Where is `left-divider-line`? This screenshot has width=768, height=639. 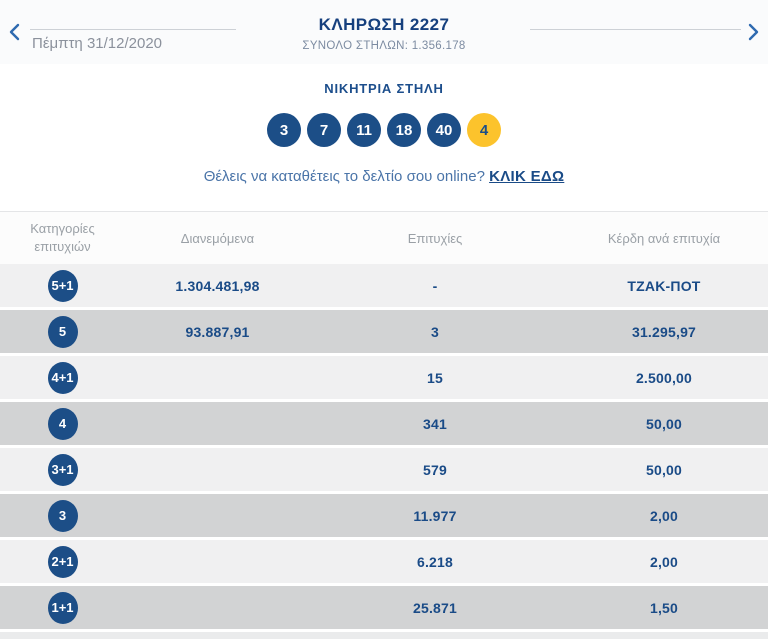
left-divider-line is located at coordinates (133, 29).